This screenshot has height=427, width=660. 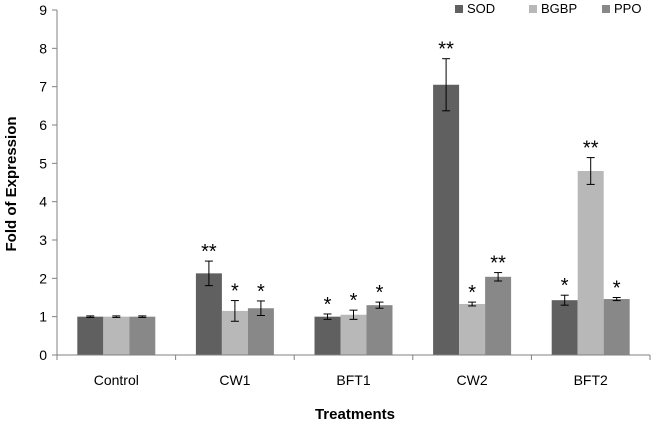 I want to click on legend: SOD BGBP PPO, so click(x=548, y=8).